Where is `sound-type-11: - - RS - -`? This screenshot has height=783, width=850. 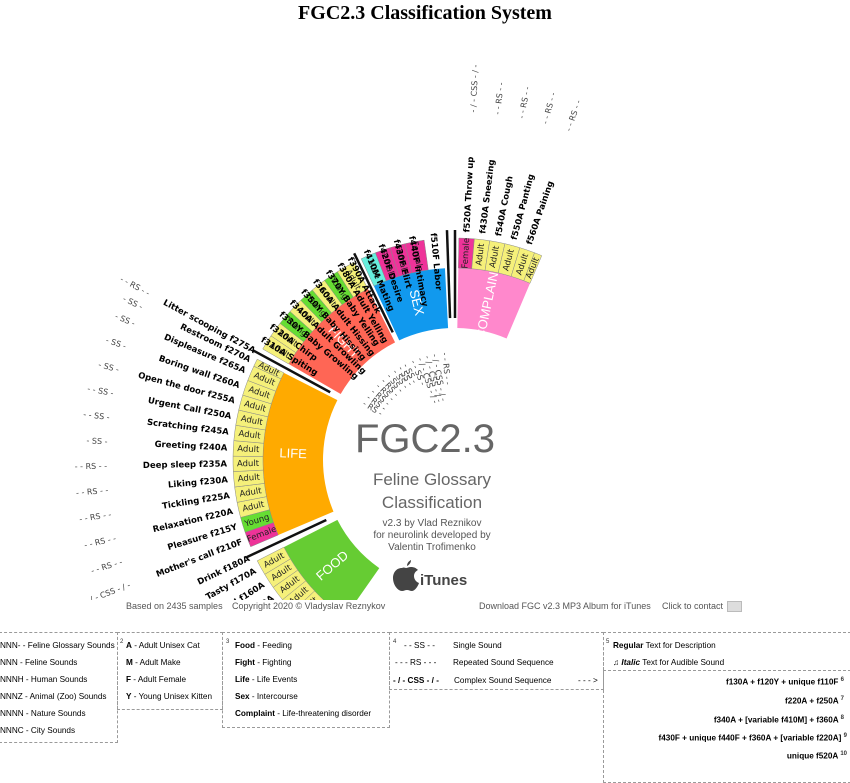 sound-type-11: - - RS - - is located at coordinates (95, 517).